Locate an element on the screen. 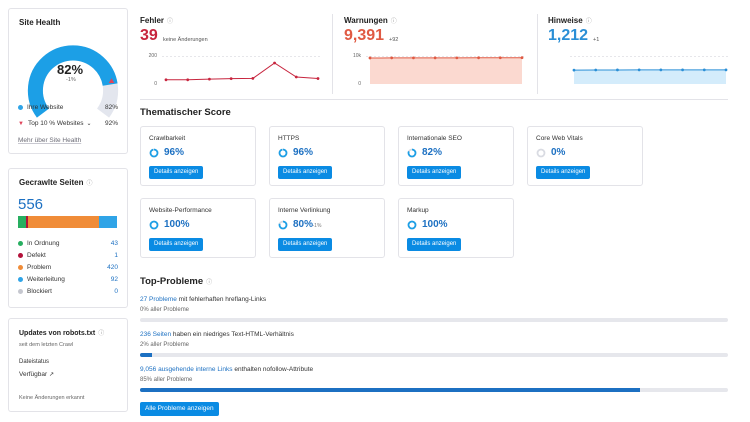 Image resolution: width=750 pixels, height=422 pixels. bar-problem is located at coordinates (63, 222).